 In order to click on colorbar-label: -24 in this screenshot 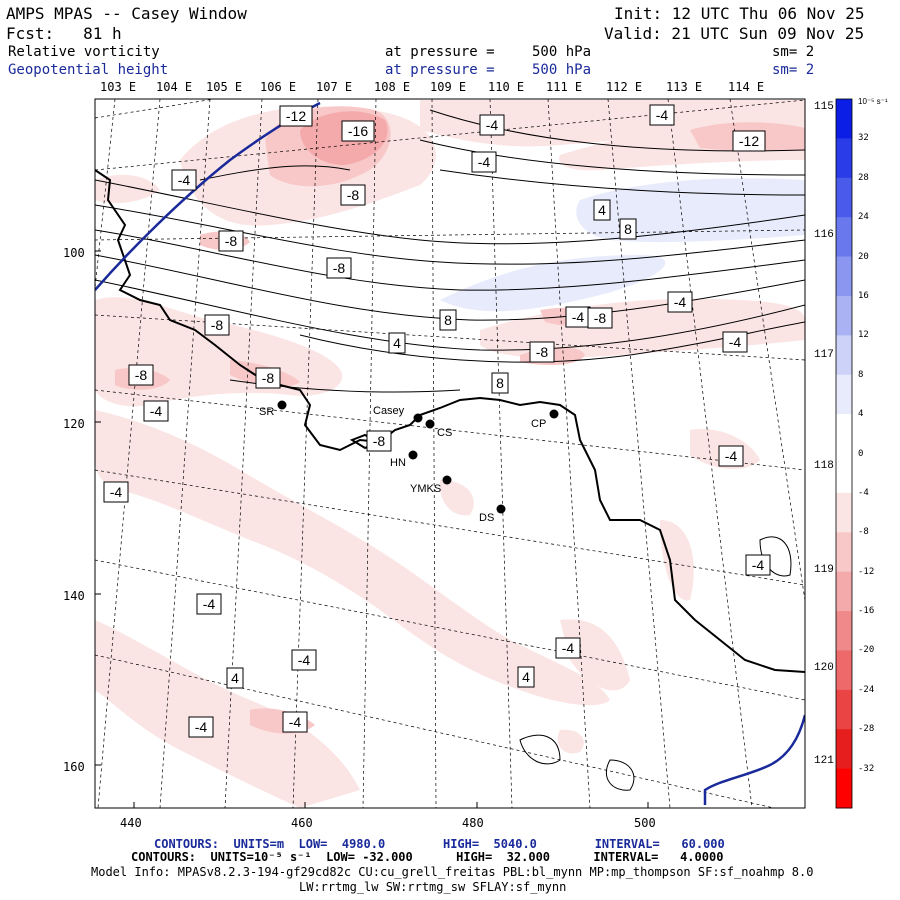, I will do `click(866, 689)`.